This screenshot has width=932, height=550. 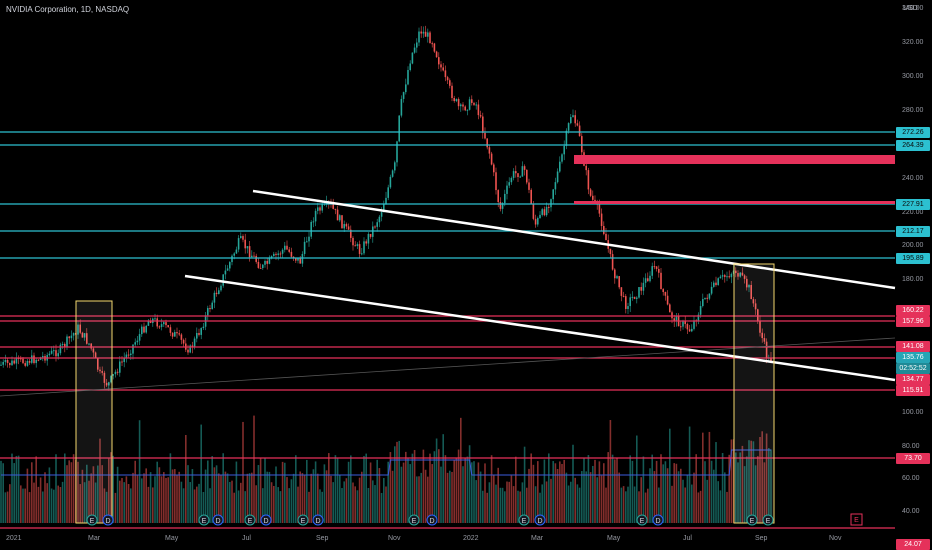 I want to click on y-tick-label: 80.00, so click(x=911, y=446).